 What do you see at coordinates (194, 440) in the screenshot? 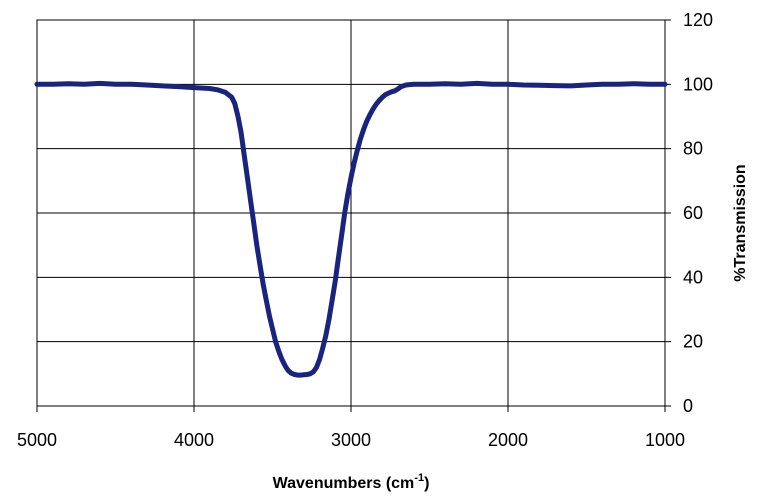
I see `x-tick-label: 4000` at bounding box center [194, 440].